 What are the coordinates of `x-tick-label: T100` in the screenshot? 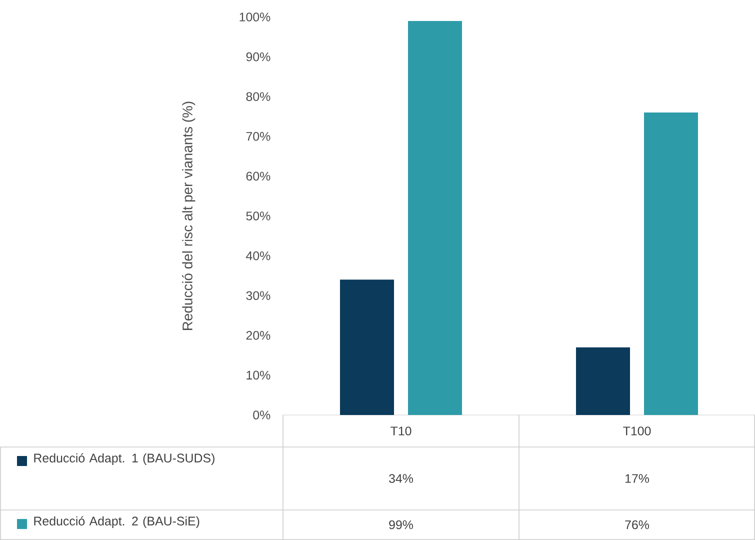 It's located at (637, 431).